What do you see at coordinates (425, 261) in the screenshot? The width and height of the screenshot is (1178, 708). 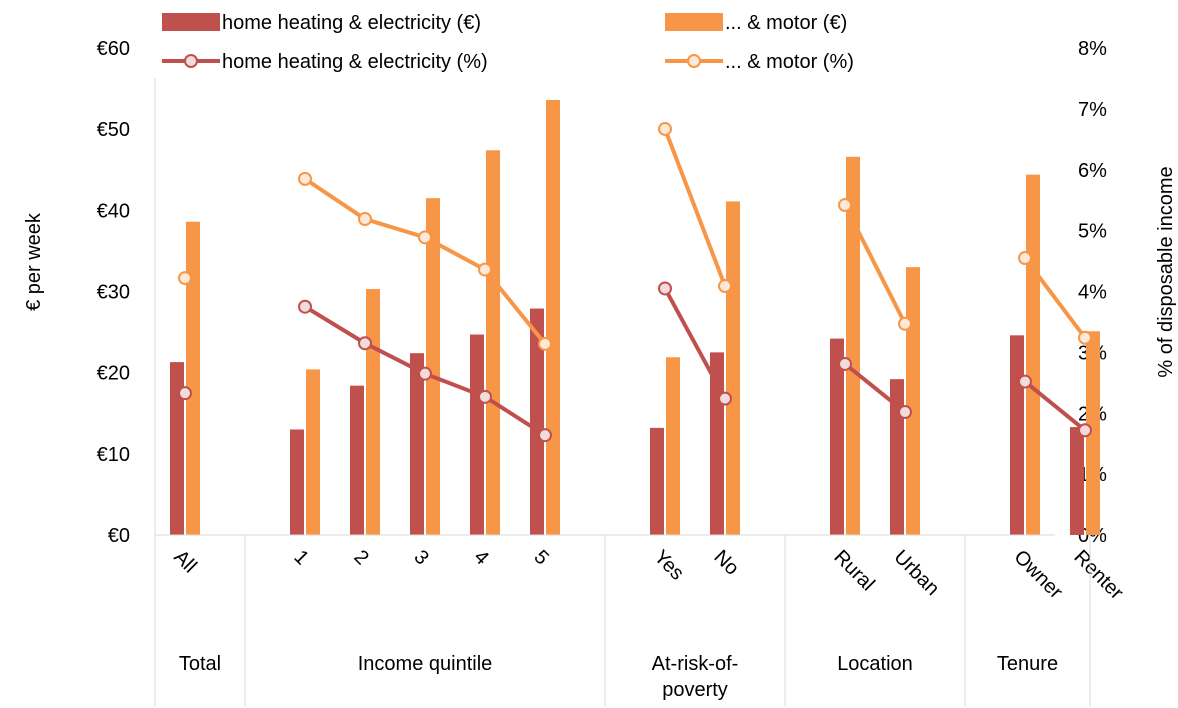 I see `line-motor-pct-income-quintile` at bounding box center [425, 261].